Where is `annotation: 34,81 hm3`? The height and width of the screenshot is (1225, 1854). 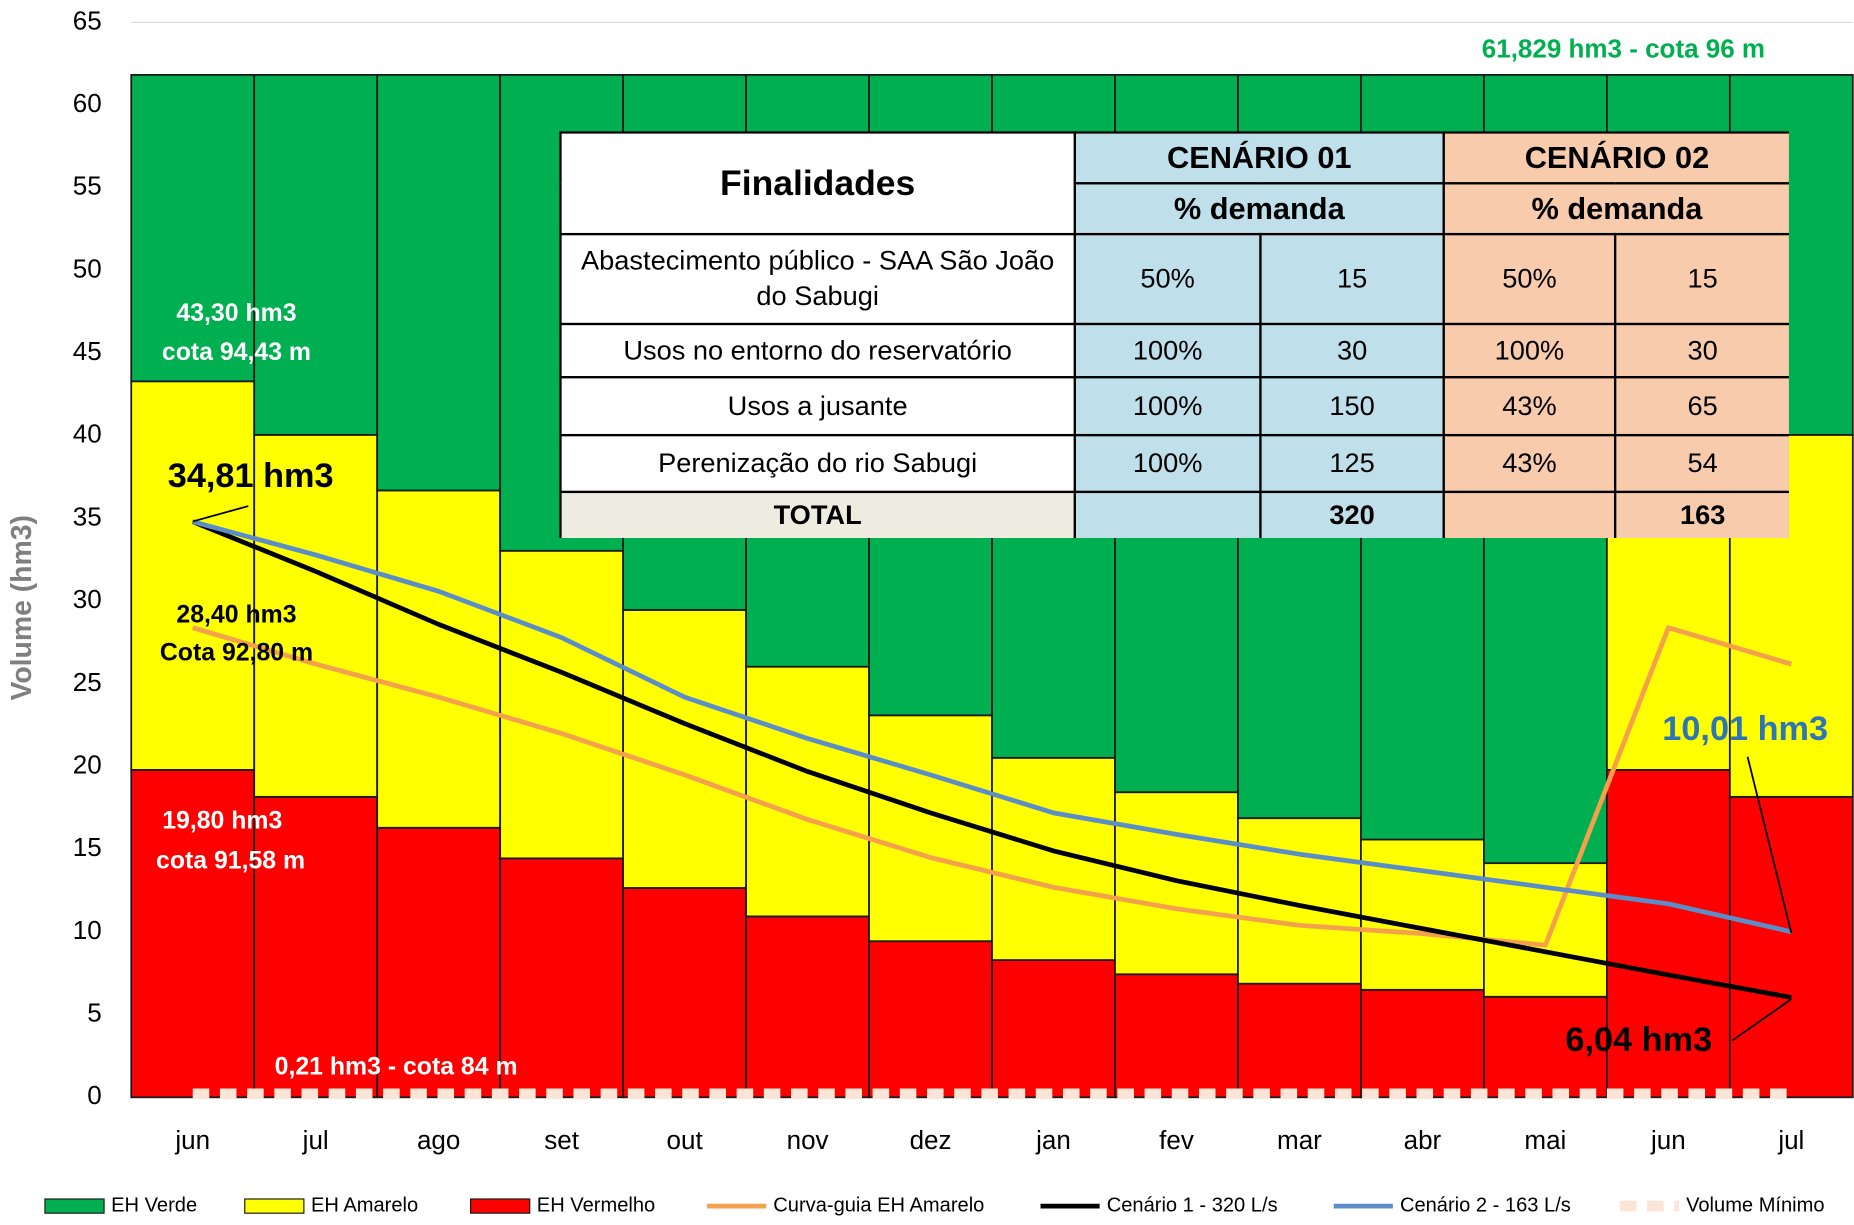 annotation: 34,81 hm3 is located at coordinates (251, 476).